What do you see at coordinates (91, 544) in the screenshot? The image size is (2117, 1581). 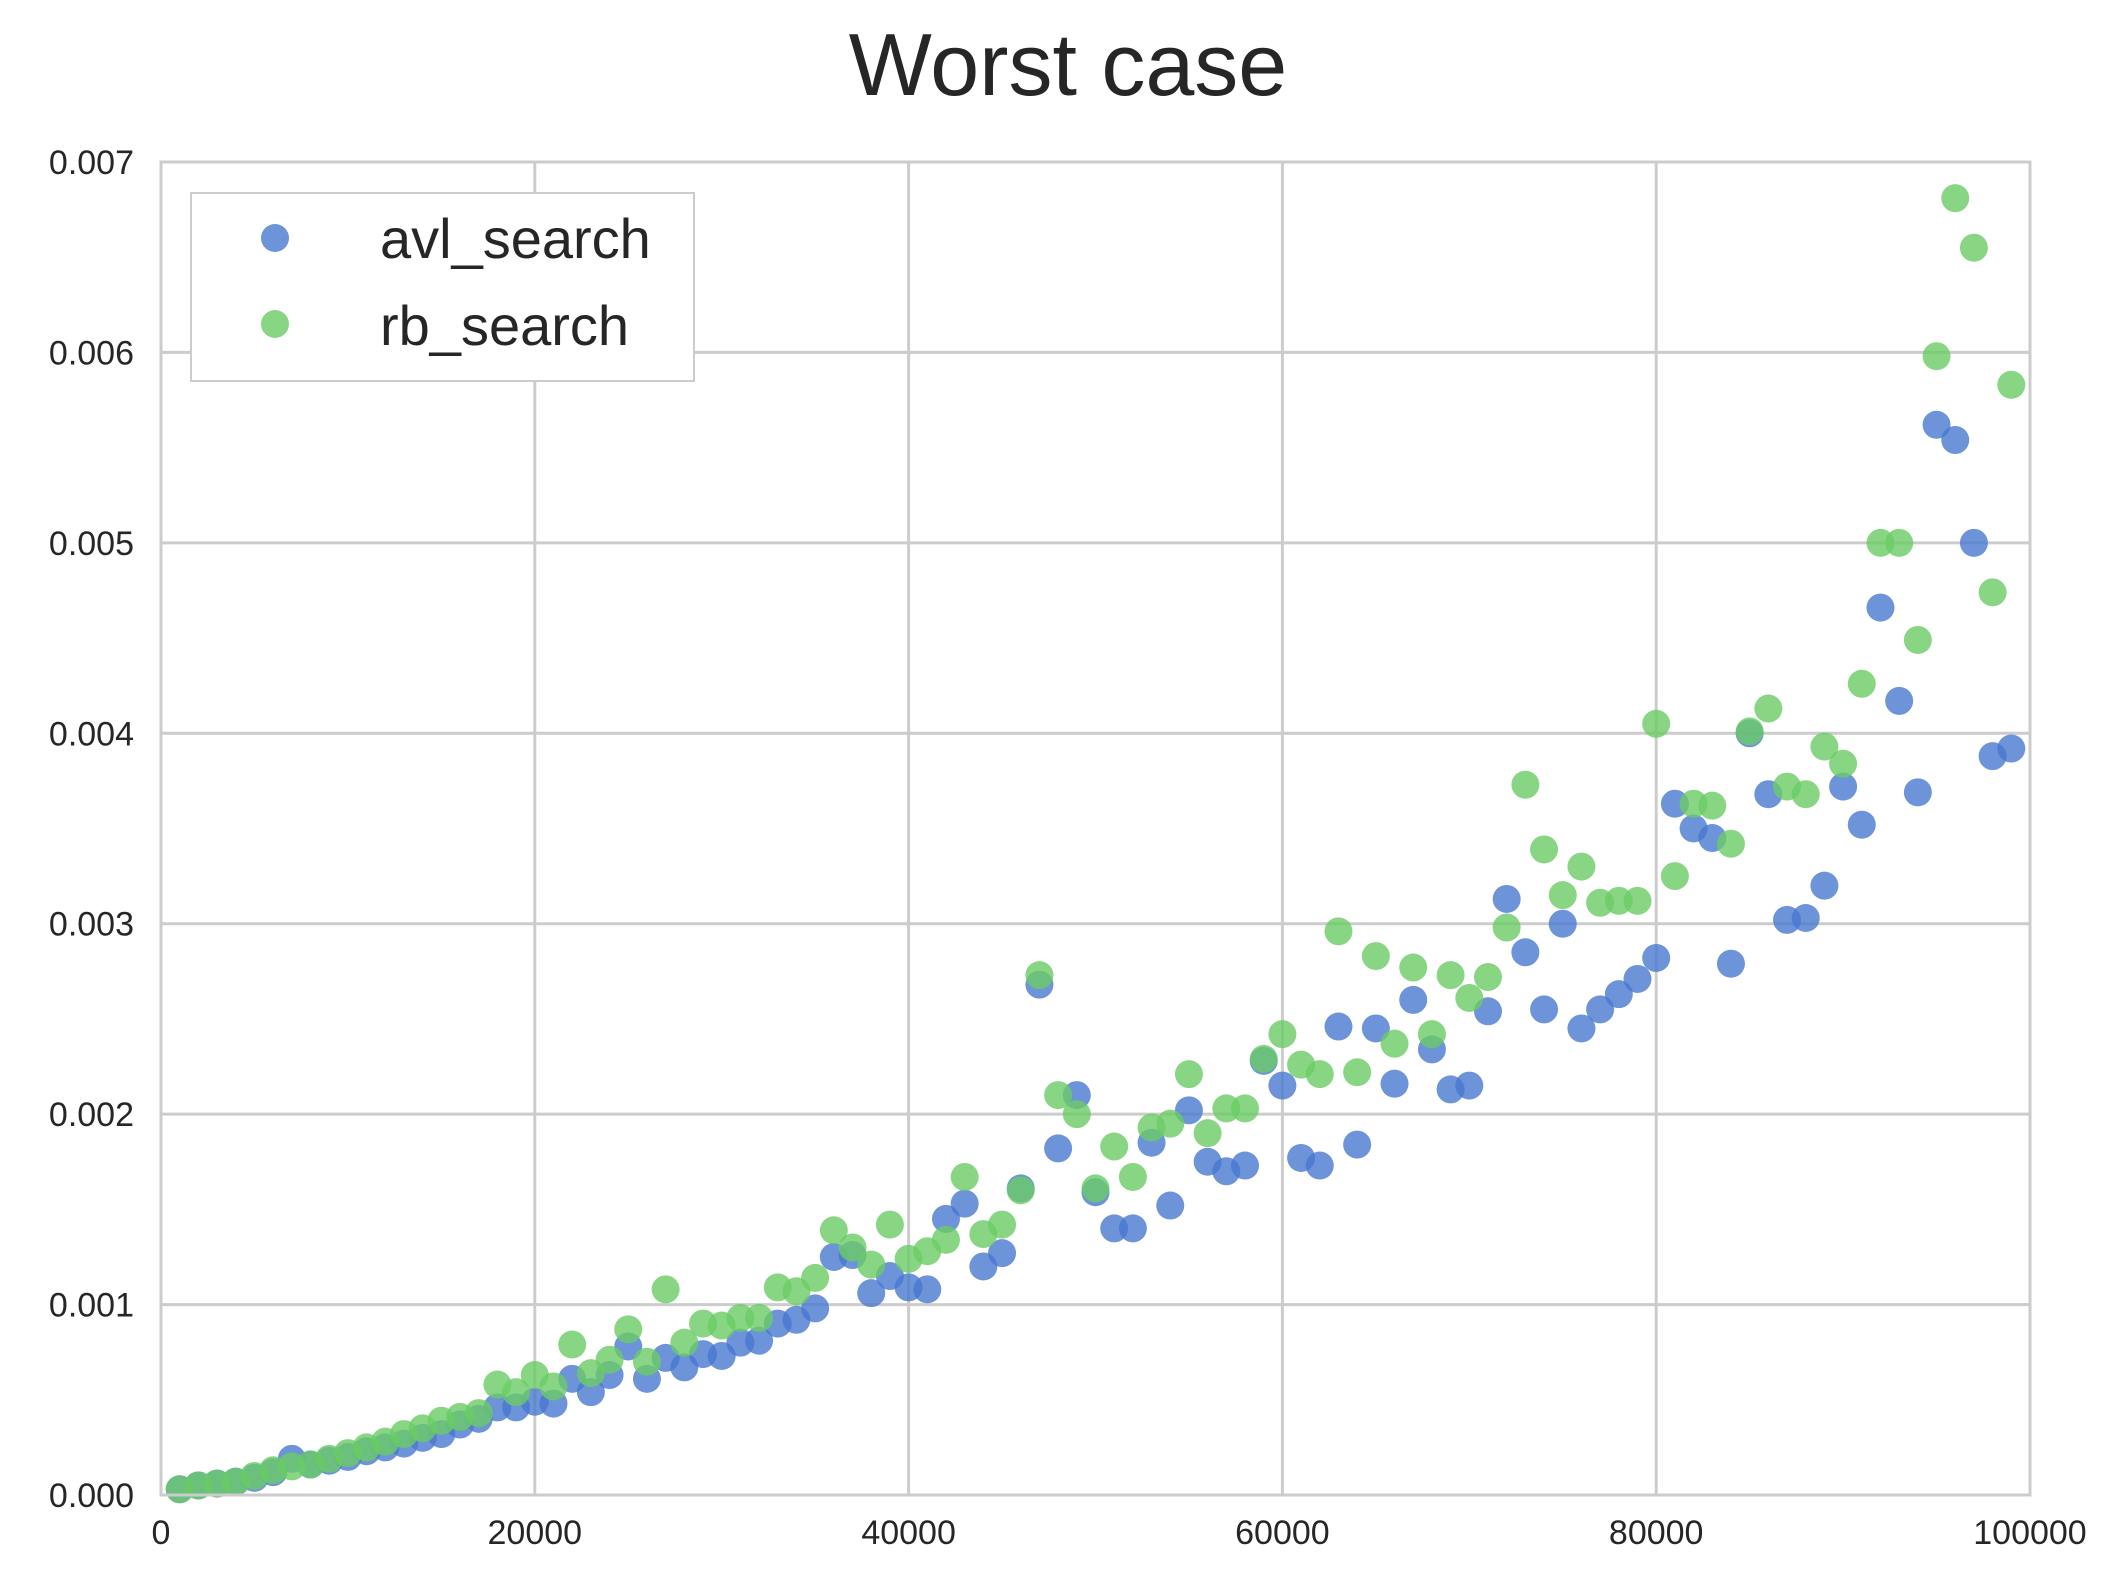 I see `y-tick-label: 0.005` at bounding box center [91, 544].